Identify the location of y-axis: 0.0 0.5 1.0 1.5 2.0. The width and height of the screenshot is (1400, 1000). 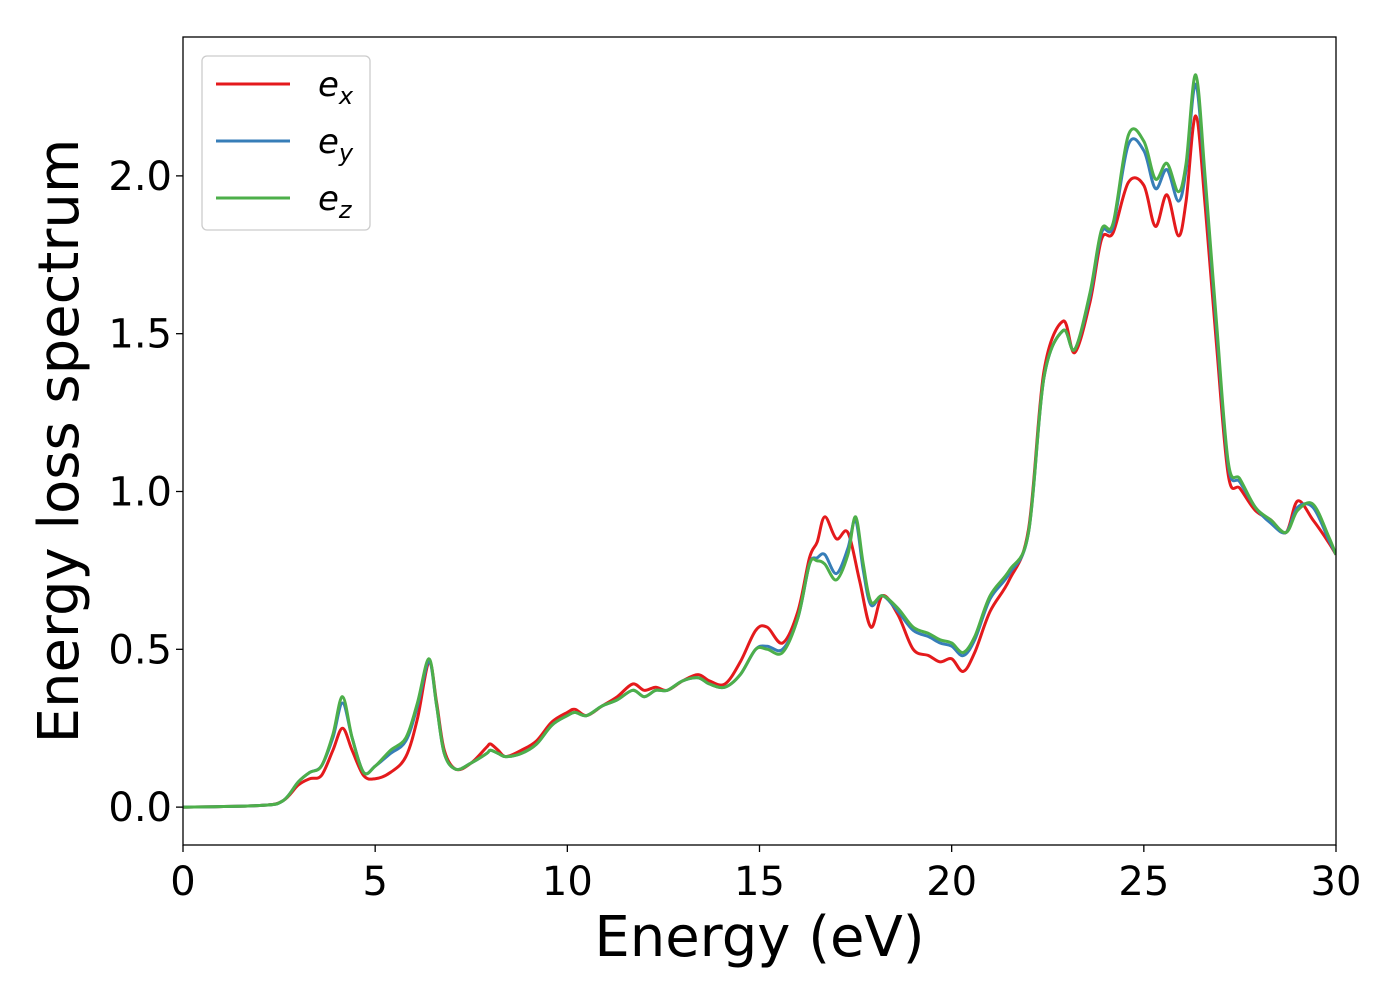
(145, 492).